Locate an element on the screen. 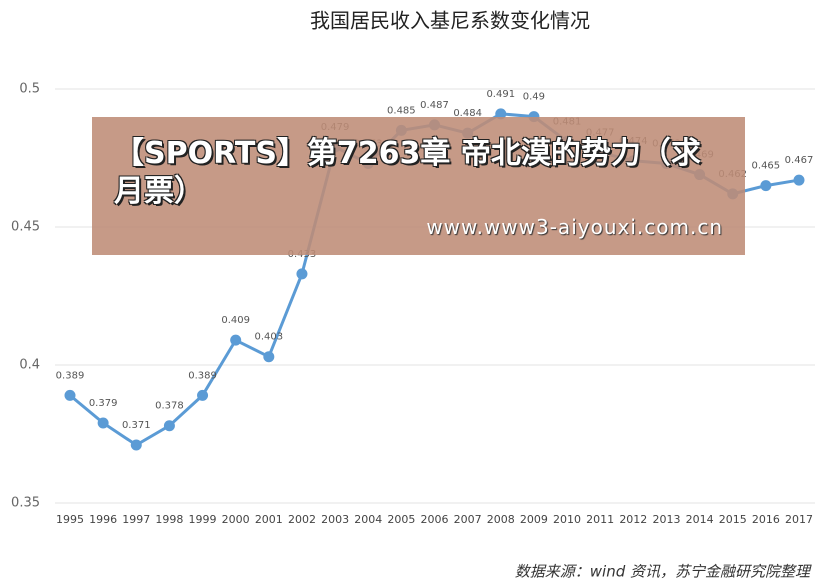 The width and height of the screenshot is (836, 588). overlay-title: 【SPORTS】第7263章 帝北漠的势力（求月票） is located at coordinates (407, 172).